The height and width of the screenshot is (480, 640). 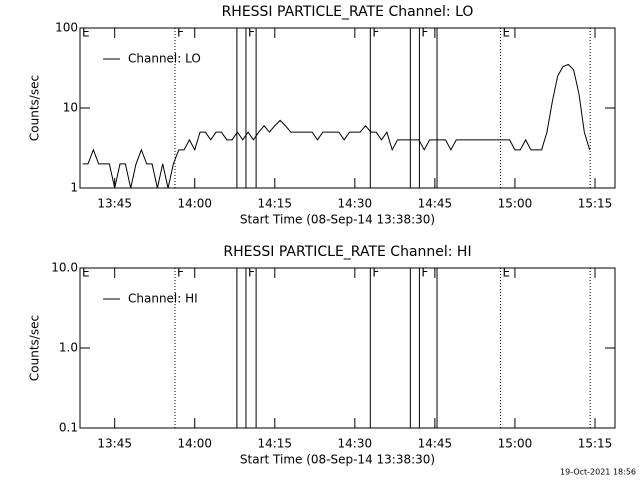 What do you see at coordinates (598, 472) in the screenshot?
I see `footer: 19-Oct-2021 18:56` at bounding box center [598, 472].